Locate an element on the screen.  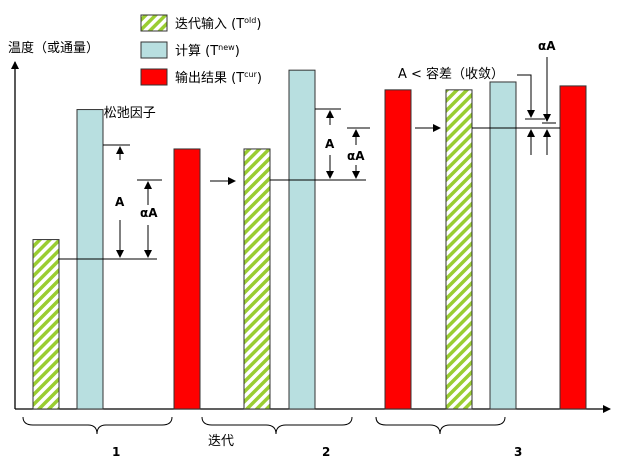
legend: 迭代输入 (Told) 计算 (Tnew) 输出结果 (Tcur) is located at coordinates (201, 50).